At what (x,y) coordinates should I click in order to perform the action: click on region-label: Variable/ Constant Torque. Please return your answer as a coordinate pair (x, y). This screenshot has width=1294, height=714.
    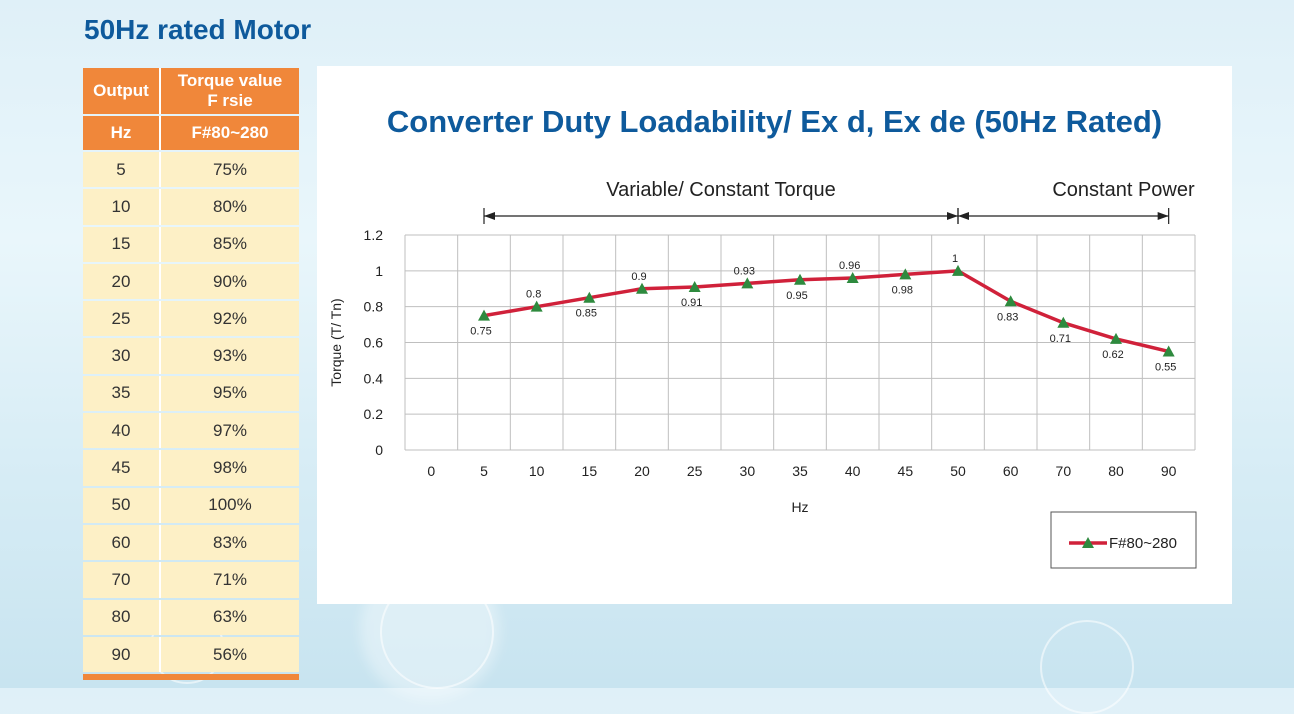
    Looking at the image, I should click on (720, 190).